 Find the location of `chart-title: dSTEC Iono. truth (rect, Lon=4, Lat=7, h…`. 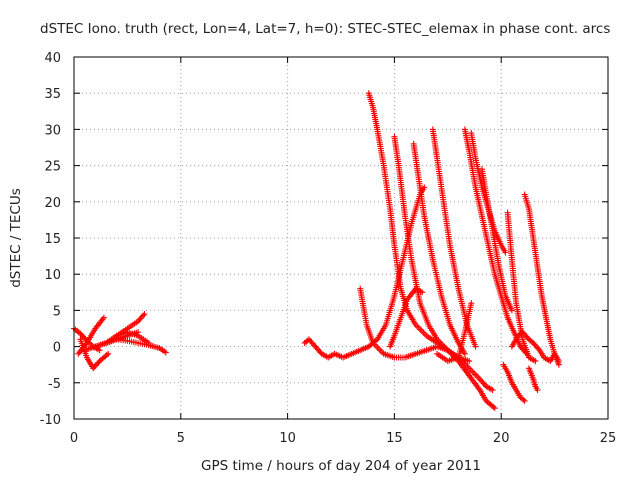

chart-title: dSTEC Iono. truth (rect, Lon=4, Lat=7, h… is located at coordinates (325, 29).